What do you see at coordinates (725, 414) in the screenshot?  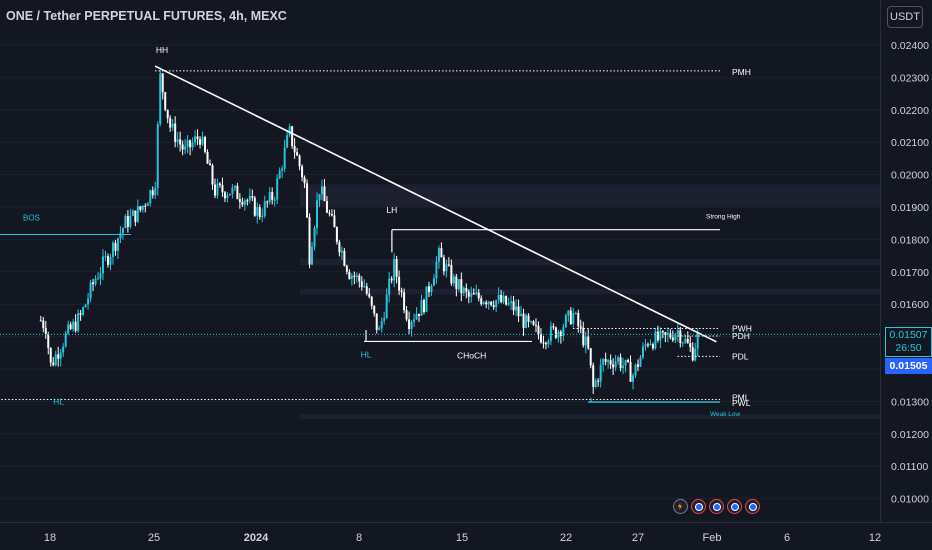 I see `level-label: Weak Low` at bounding box center [725, 414].